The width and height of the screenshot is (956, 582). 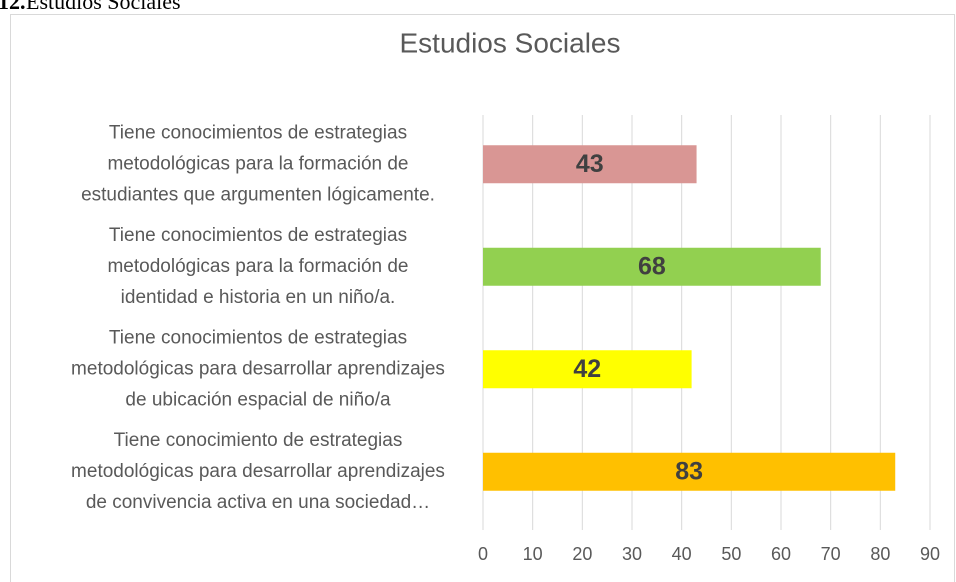 I want to click on caption: Estudios Sociales, so click(x=103, y=7).